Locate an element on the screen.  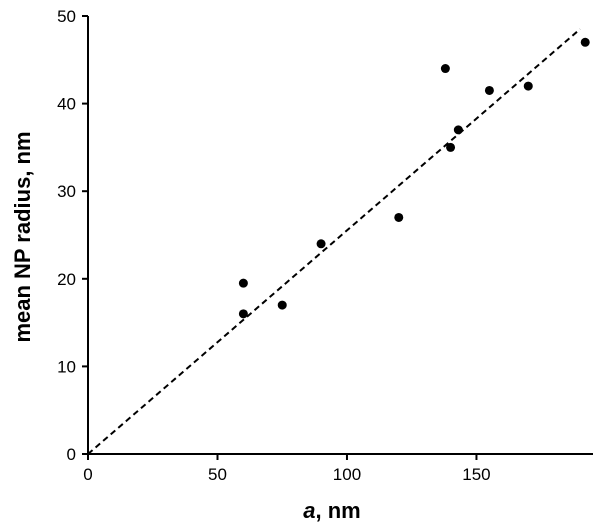
y-tick-label: 20 is located at coordinates (66, 279).